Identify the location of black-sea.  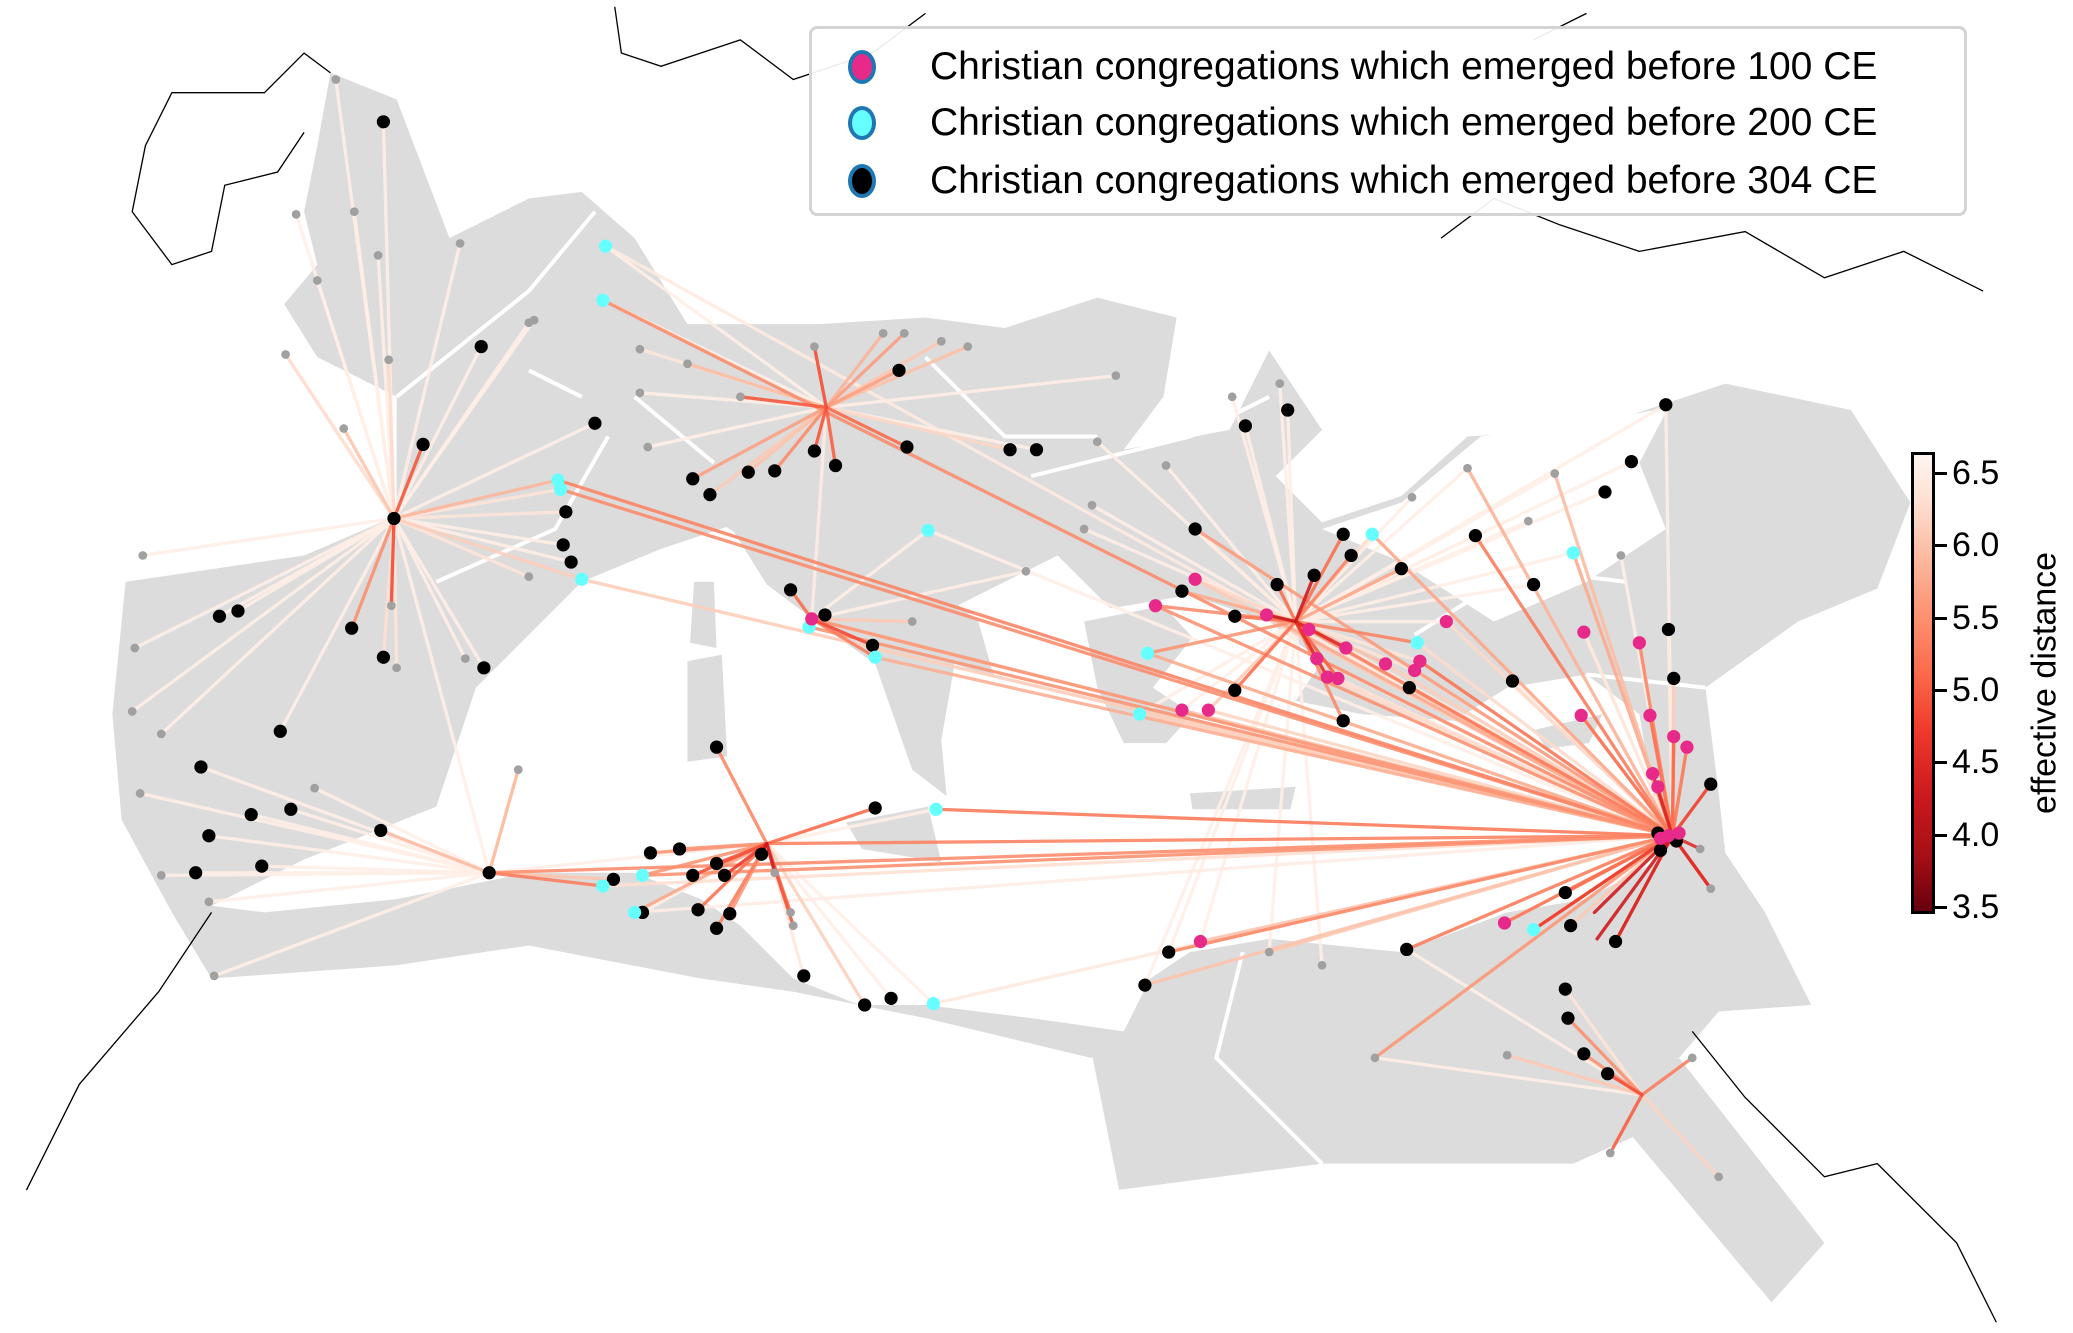
(1495, 514).